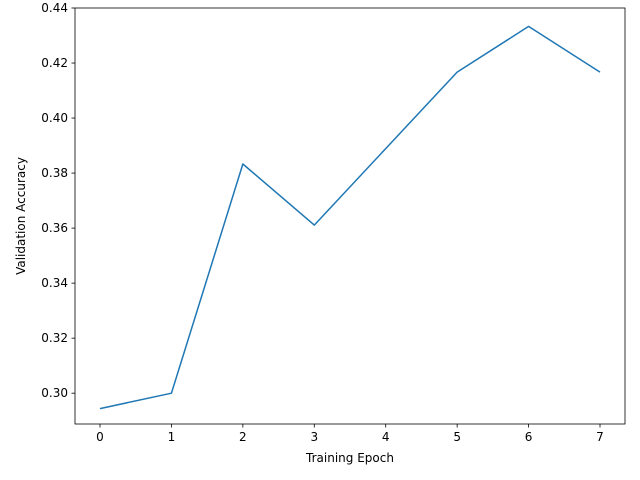 Image resolution: width=640 pixels, height=480 pixels. Describe the element at coordinates (457, 437) in the screenshot. I see `x-tick-label: 5` at that location.